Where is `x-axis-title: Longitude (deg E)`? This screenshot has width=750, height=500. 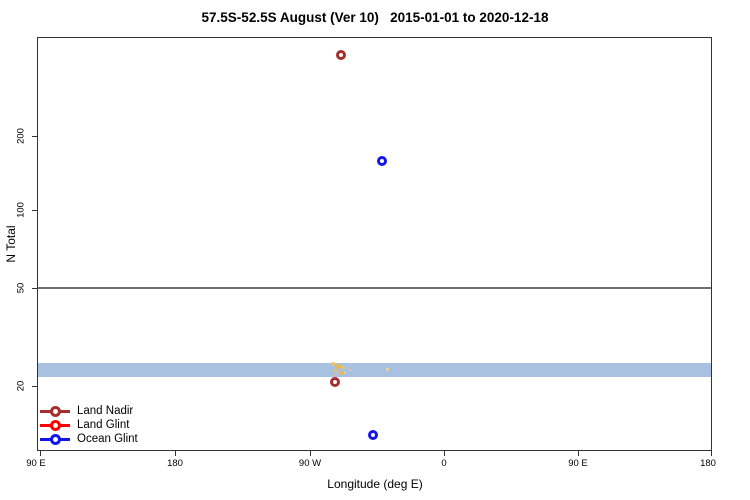
x-axis-title: Longitude (deg E) is located at coordinates (375, 484).